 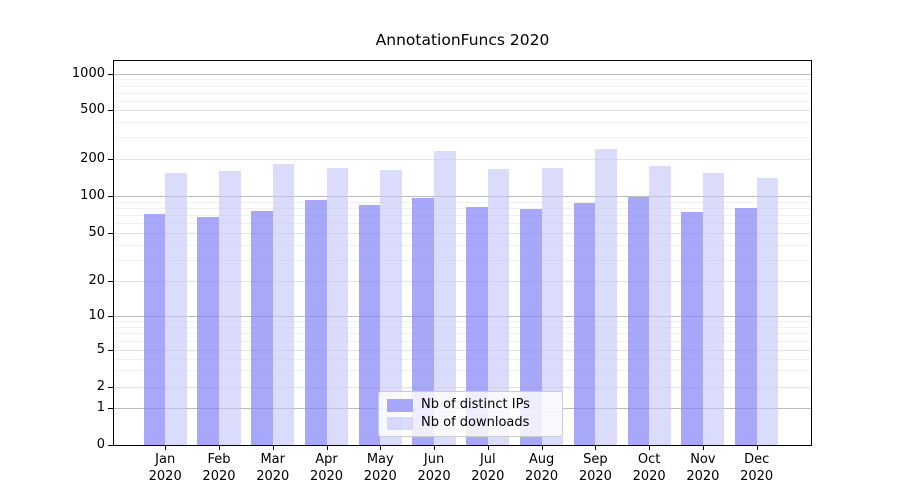 I want to click on x-tick-aug, so click(x=542, y=448).